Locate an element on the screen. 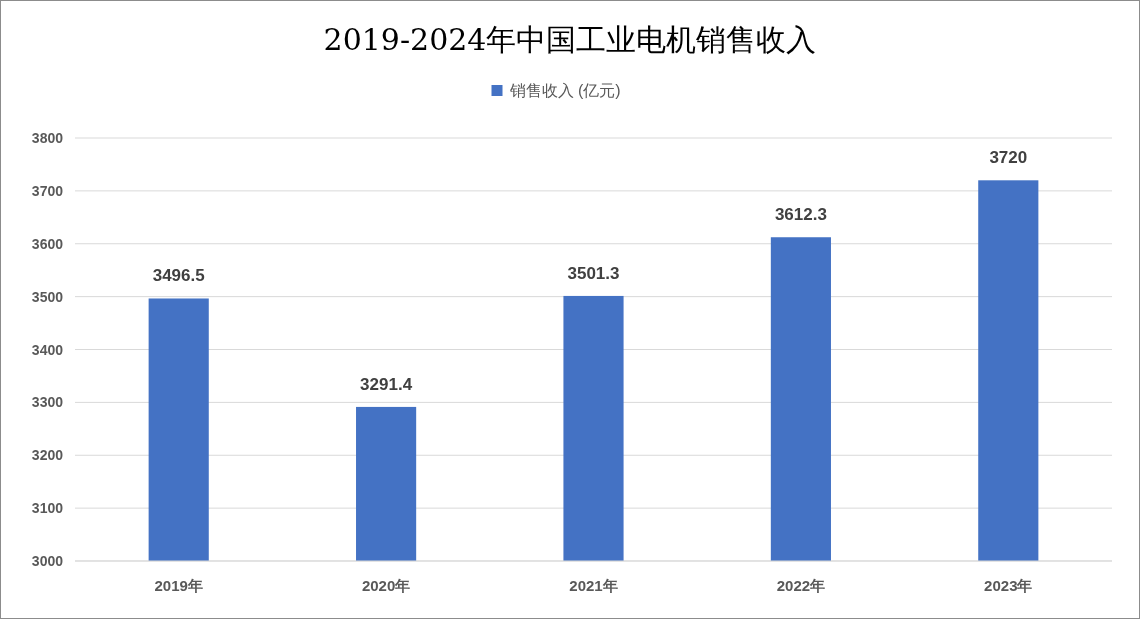  y-tick-label: 3000 is located at coordinates (47, 561).